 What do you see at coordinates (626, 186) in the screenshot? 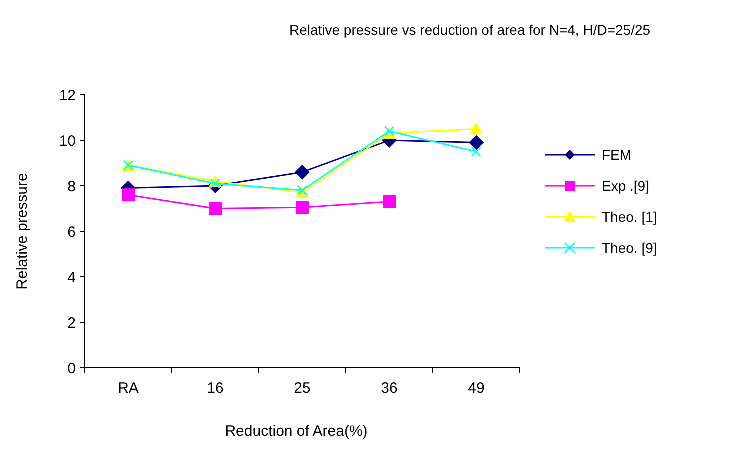
I see `legend-label: Exp .[9]` at bounding box center [626, 186].